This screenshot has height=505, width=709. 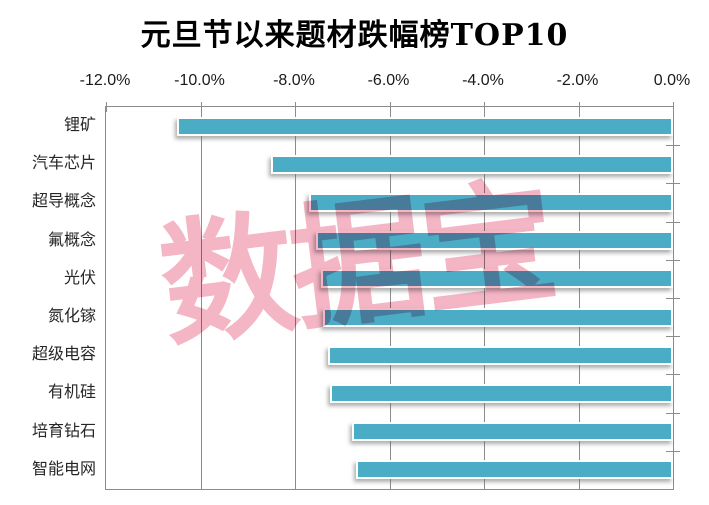 What do you see at coordinates (294, 80) in the screenshot?
I see `x-tick-label: -8.0%` at bounding box center [294, 80].